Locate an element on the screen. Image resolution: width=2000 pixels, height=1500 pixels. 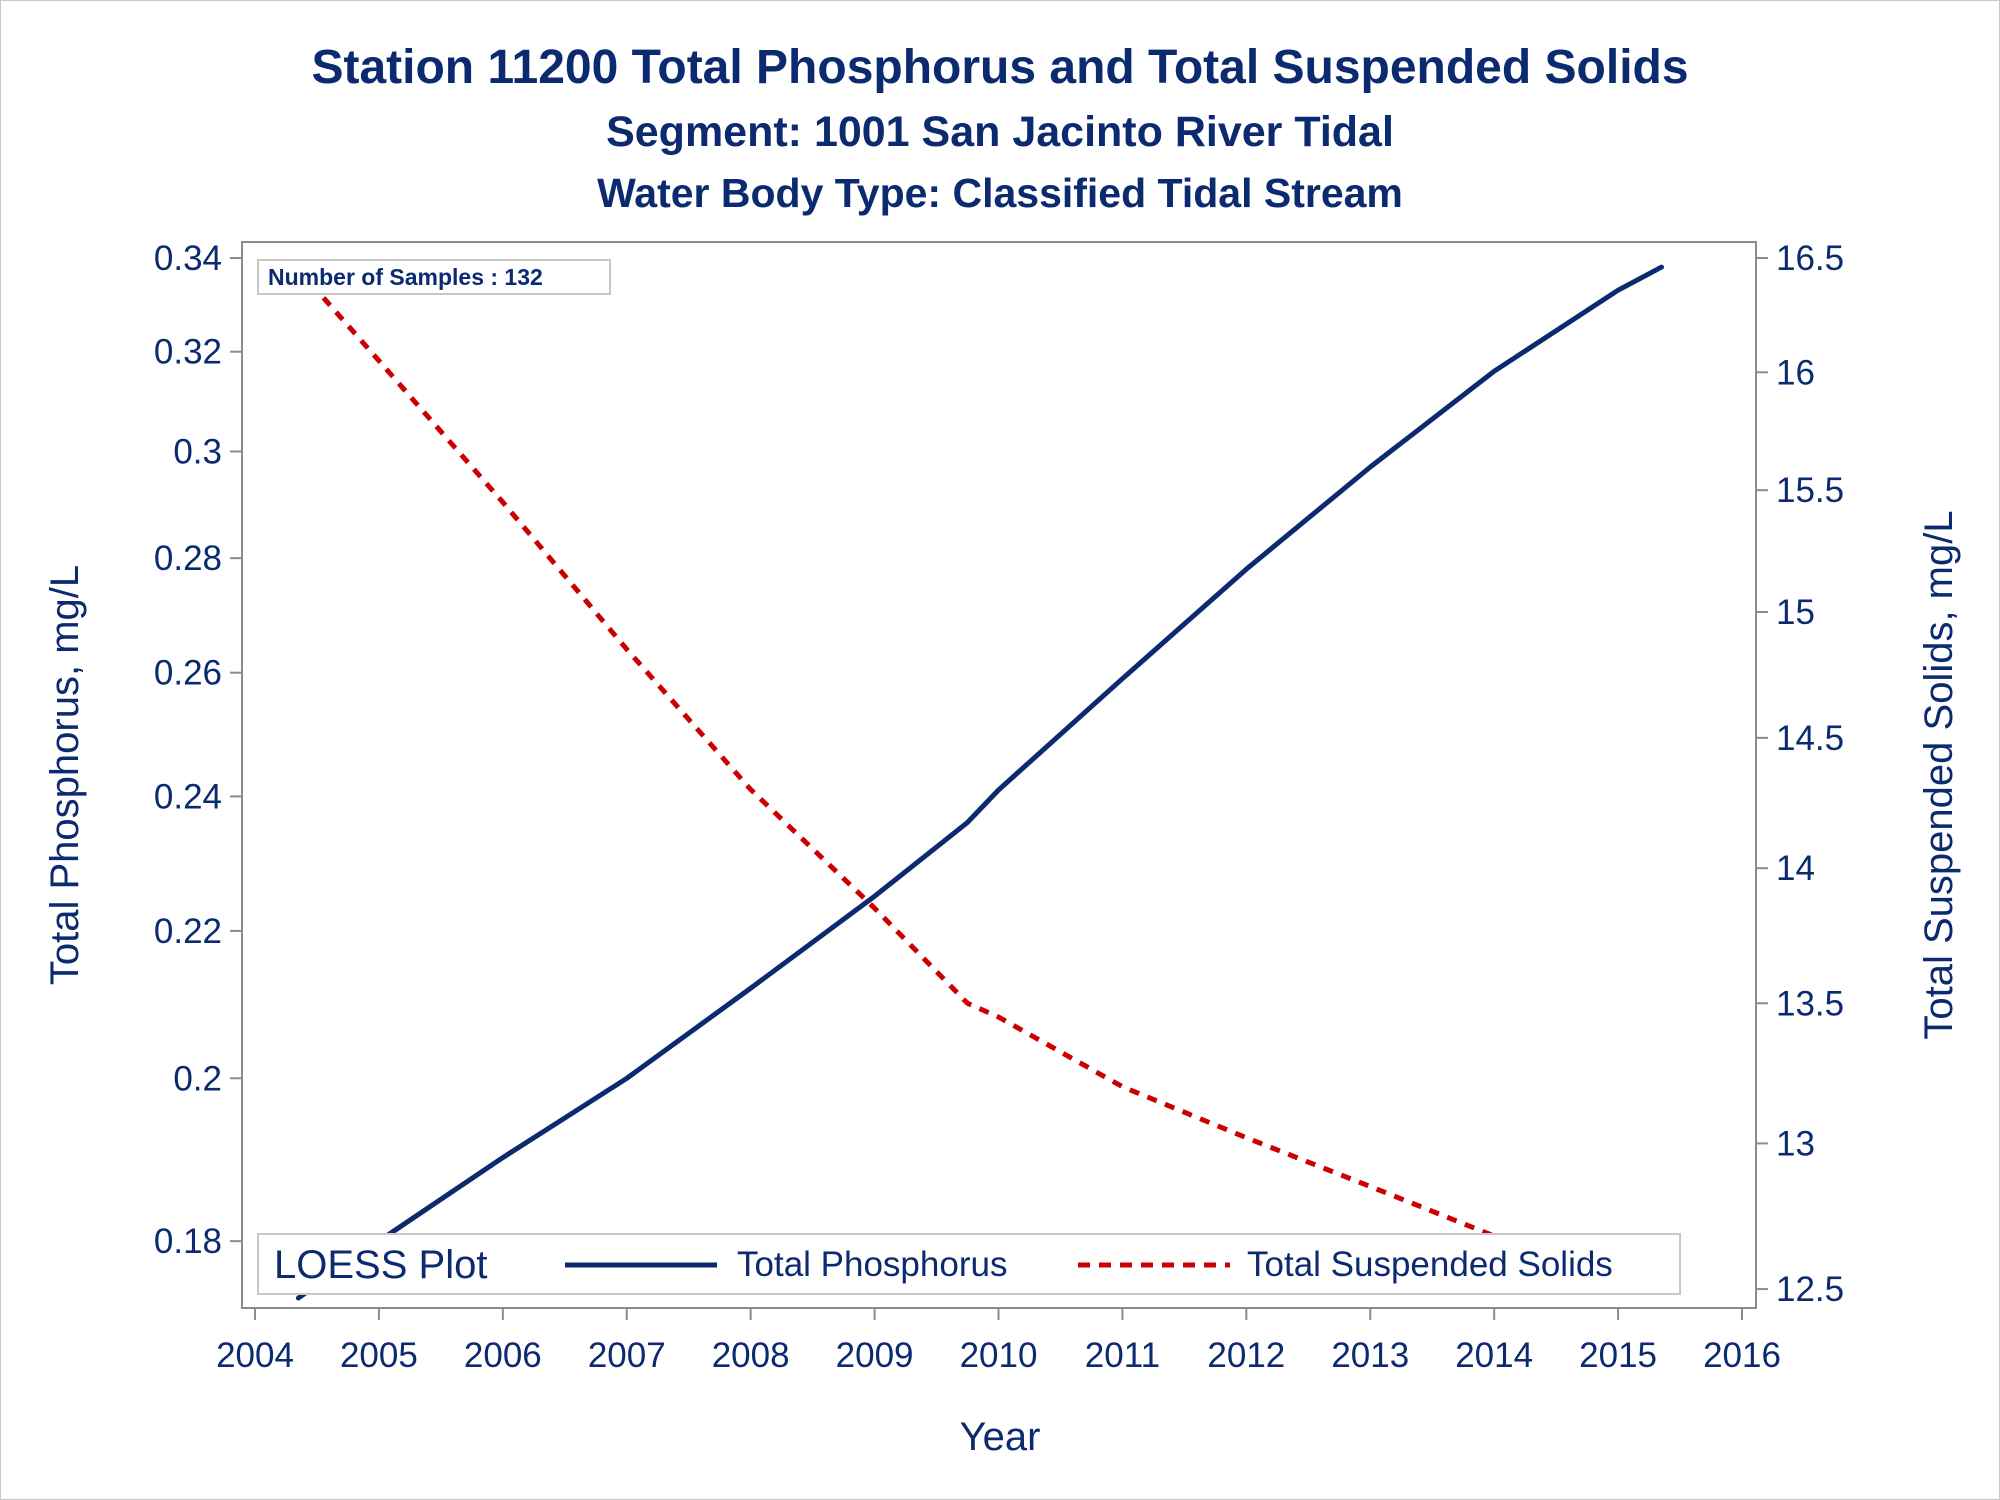
y2-tick-label: 15.5 is located at coordinates (1810, 490).